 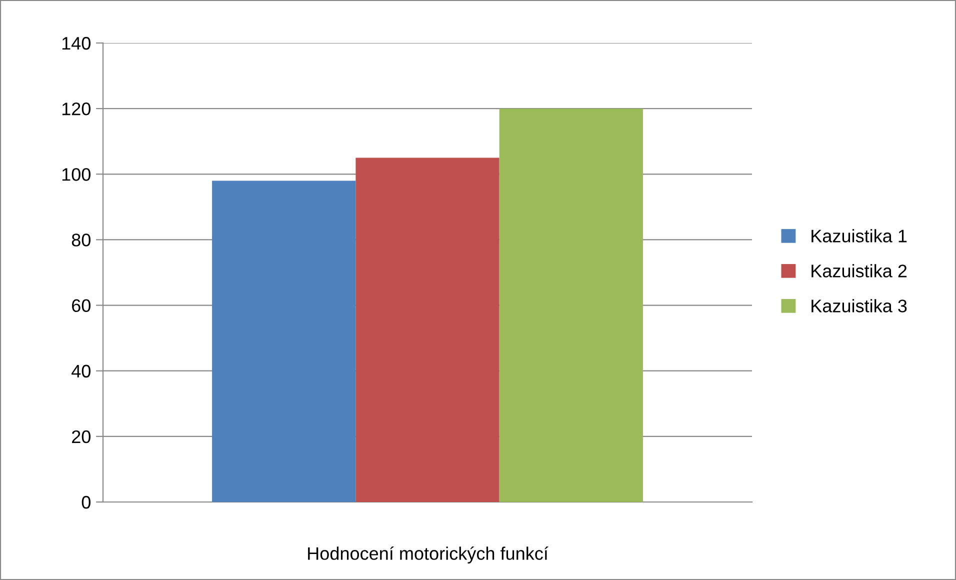 What do you see at coordinates (76, 174) in the screenshot?
I see `y-tick-label: 100` at bounding box center [76, 174].